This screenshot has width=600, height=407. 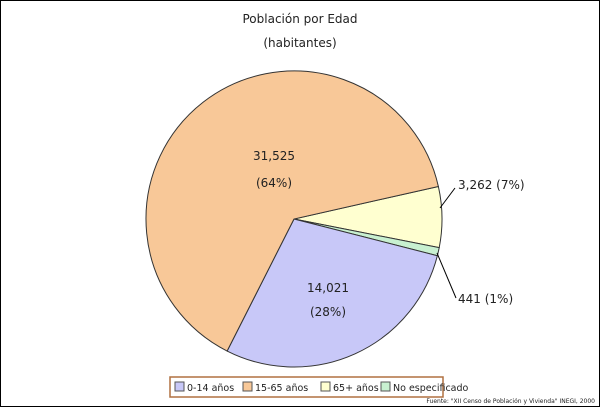 I want to click on label-15-65-value: 31,525, so click(x=274, y=156).